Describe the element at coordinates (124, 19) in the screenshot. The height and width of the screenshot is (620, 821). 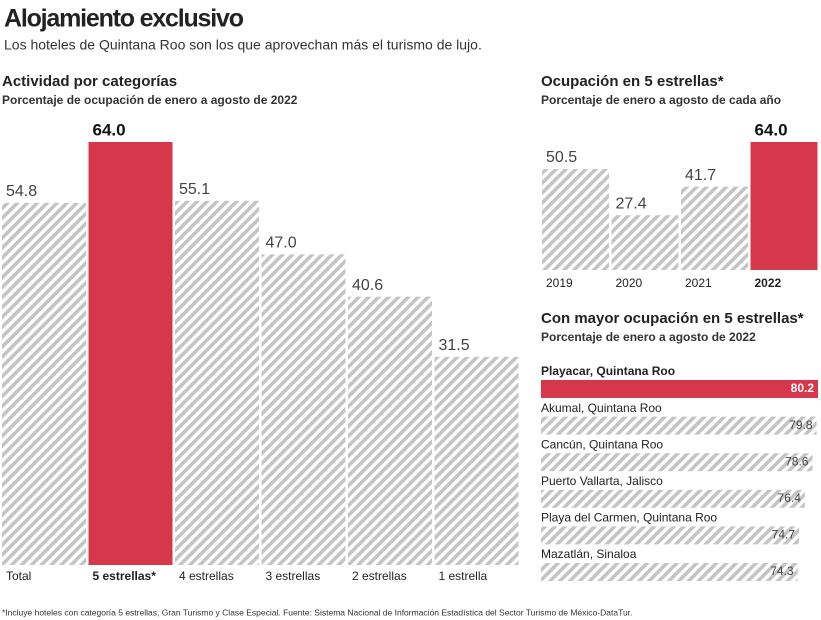
I see `page-title: Alojamiento exclusivo` at that location.